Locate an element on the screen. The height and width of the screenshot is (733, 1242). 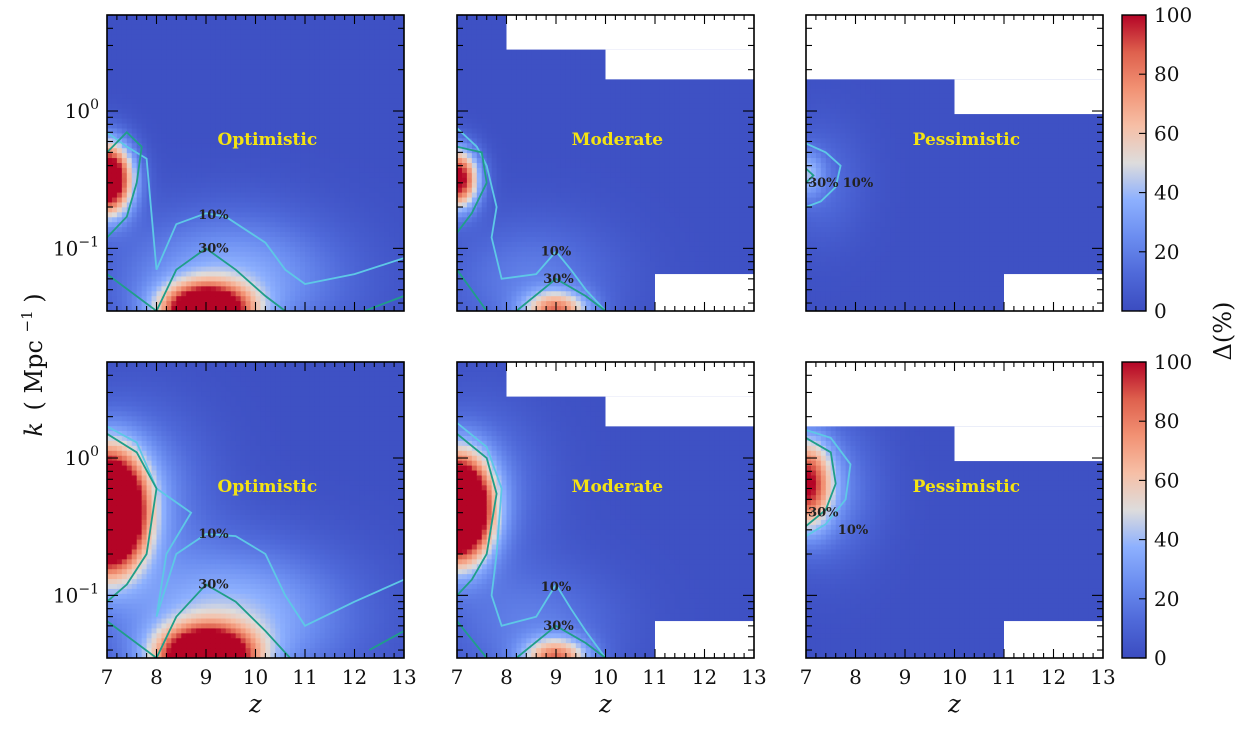
heatmap-cells is located at coordinates (255, 163).